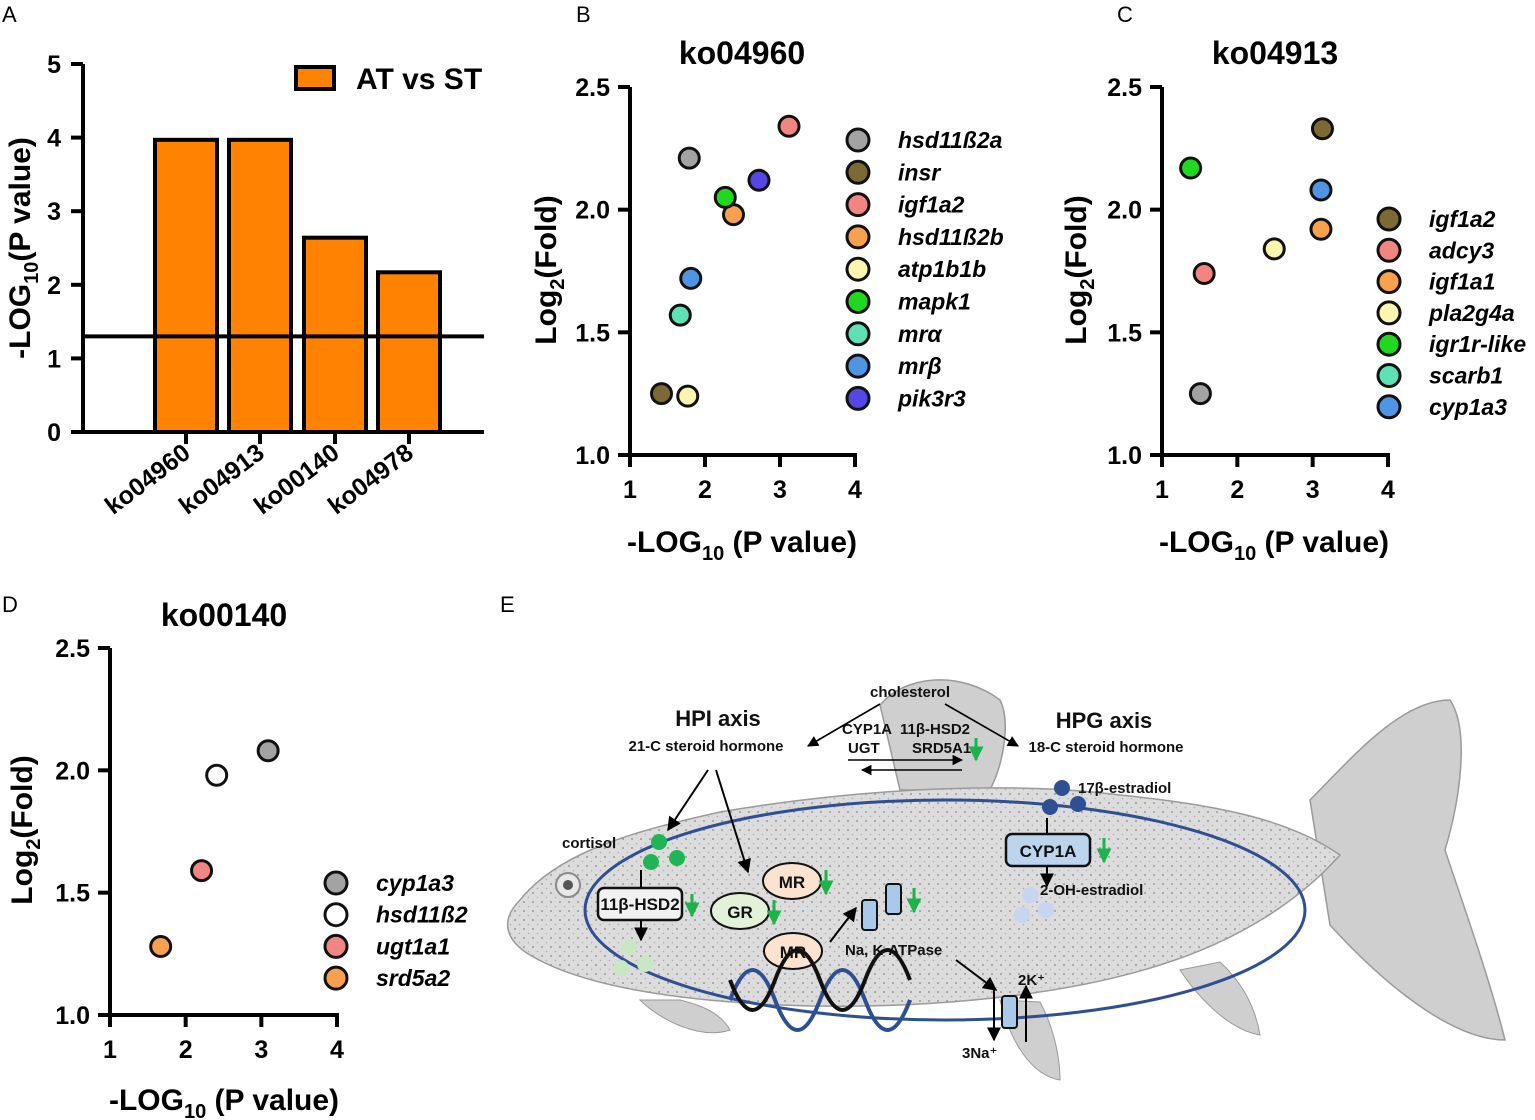 This screenshot has height=1120, width=1535. Describe the element at coordinates (1124, 788) in the screenshot. I see `estradiol-label: 17β-estradiol` at that location.